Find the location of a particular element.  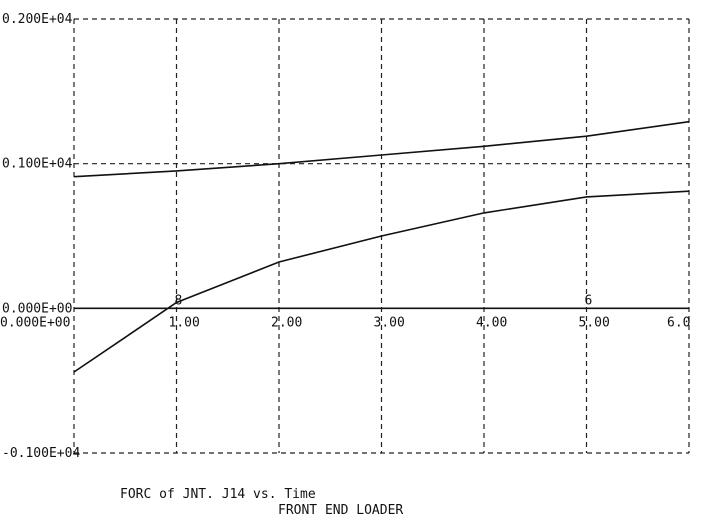

x-tick-label-2: 2.00 is located at coordinates (286, 322).